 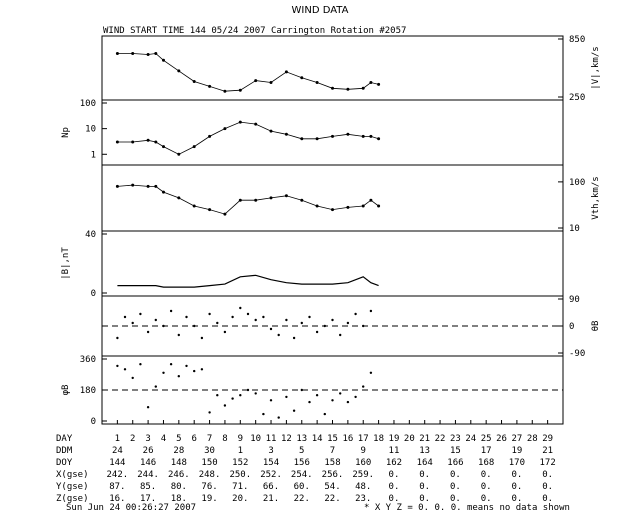 I want to click on table-cell: 5, so click(x=178, y=439).